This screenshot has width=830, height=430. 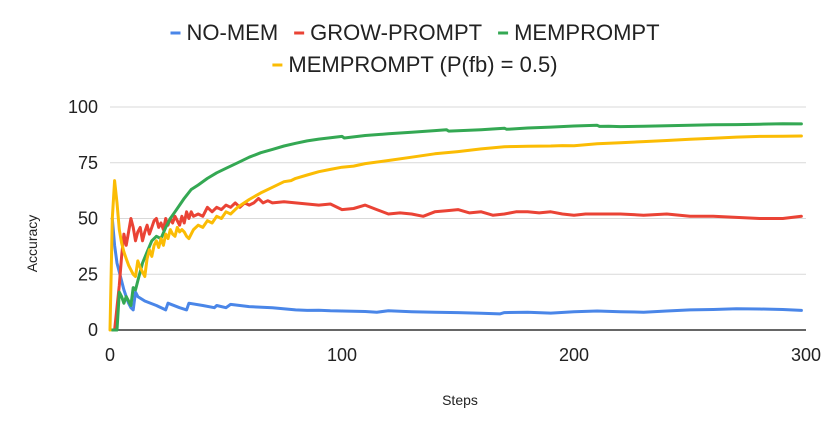 I want to click on legend-label: GROW-PROMPT, so click(x=396, y=32).